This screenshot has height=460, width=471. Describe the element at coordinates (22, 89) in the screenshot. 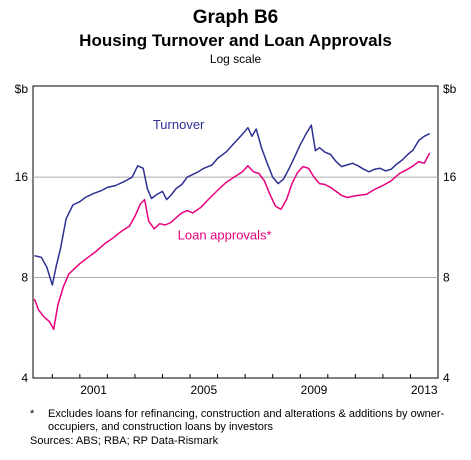

I see `y-unit-left: $b` at that location.